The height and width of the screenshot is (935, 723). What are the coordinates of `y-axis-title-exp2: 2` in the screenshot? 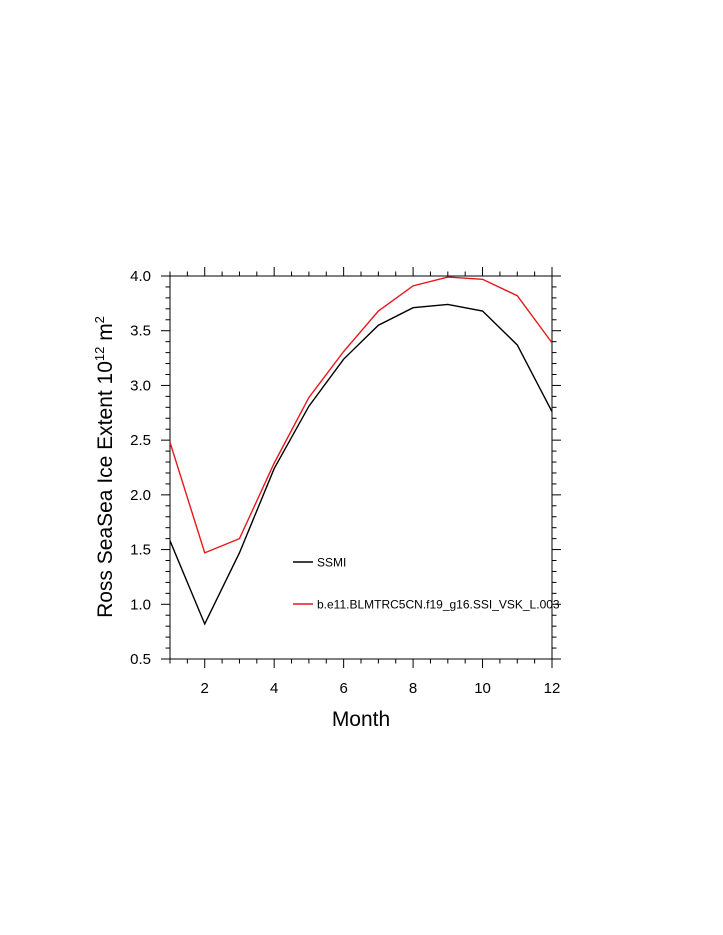 It's located at (99, 319).